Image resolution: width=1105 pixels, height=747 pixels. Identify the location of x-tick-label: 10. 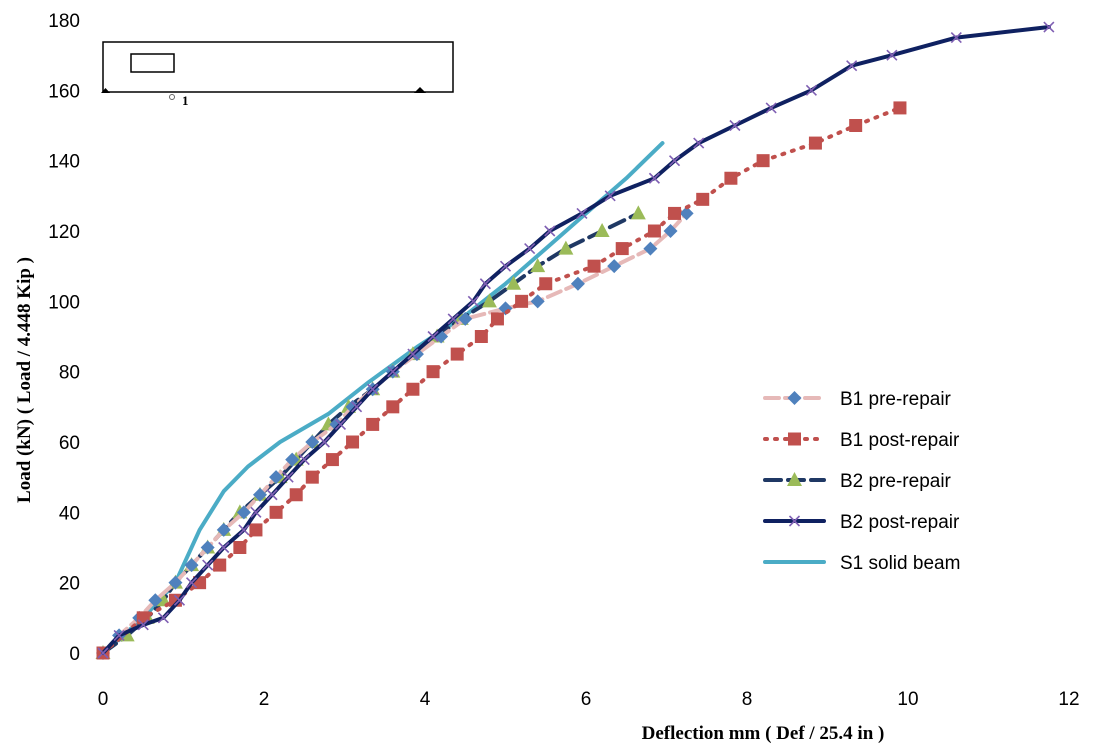
(907, 699).